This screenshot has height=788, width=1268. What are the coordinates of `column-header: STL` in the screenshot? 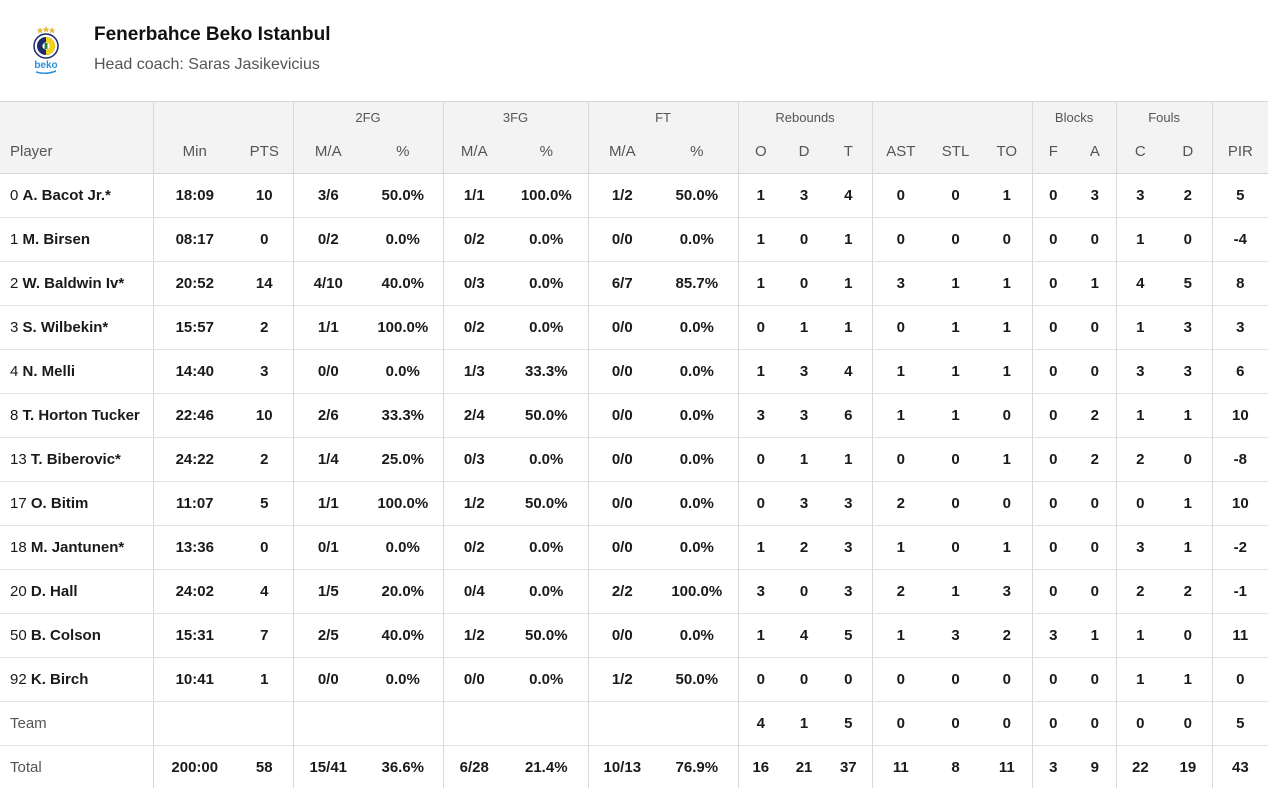 It's located at (956, 153).